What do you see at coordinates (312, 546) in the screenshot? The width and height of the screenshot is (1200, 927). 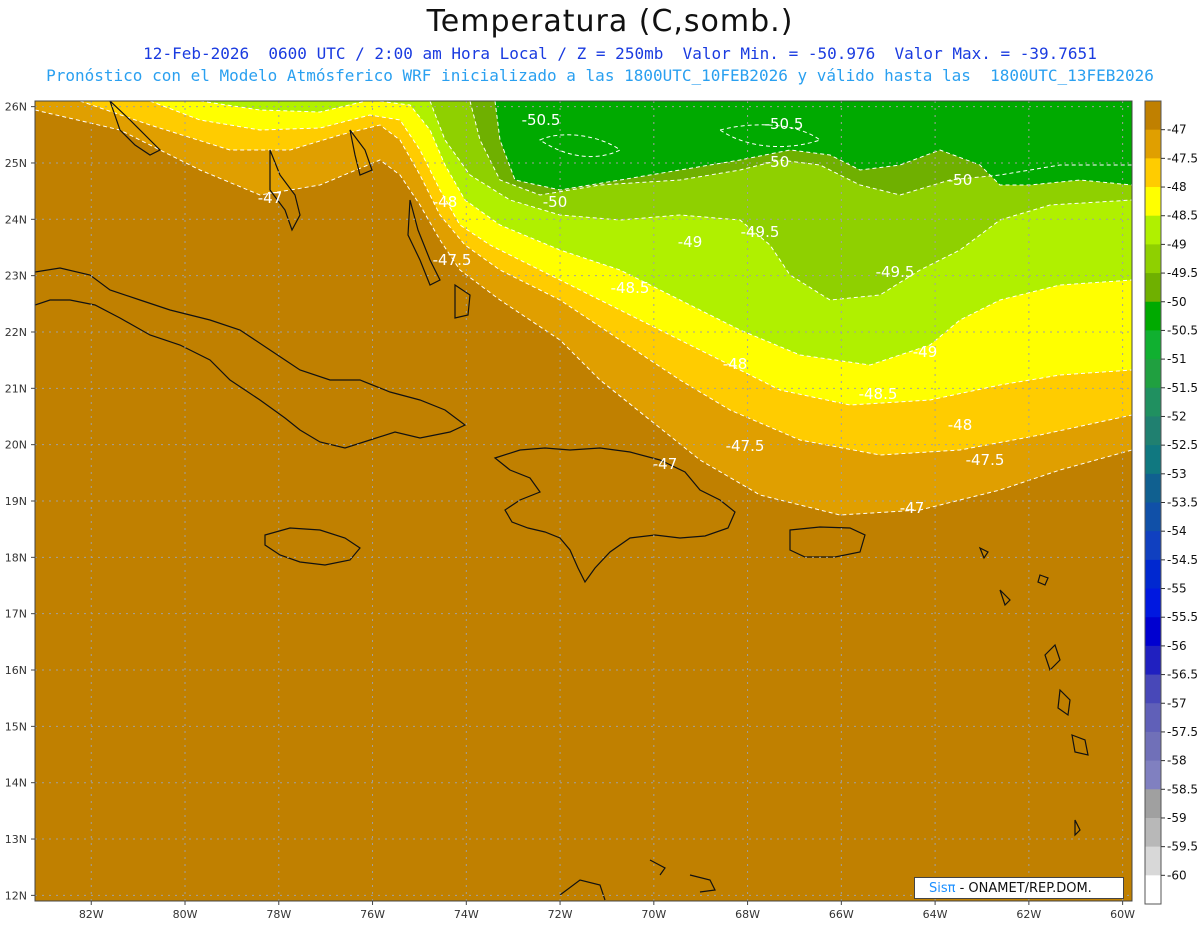 I see `jamaica-coastline` at bounding box center [312, 546].